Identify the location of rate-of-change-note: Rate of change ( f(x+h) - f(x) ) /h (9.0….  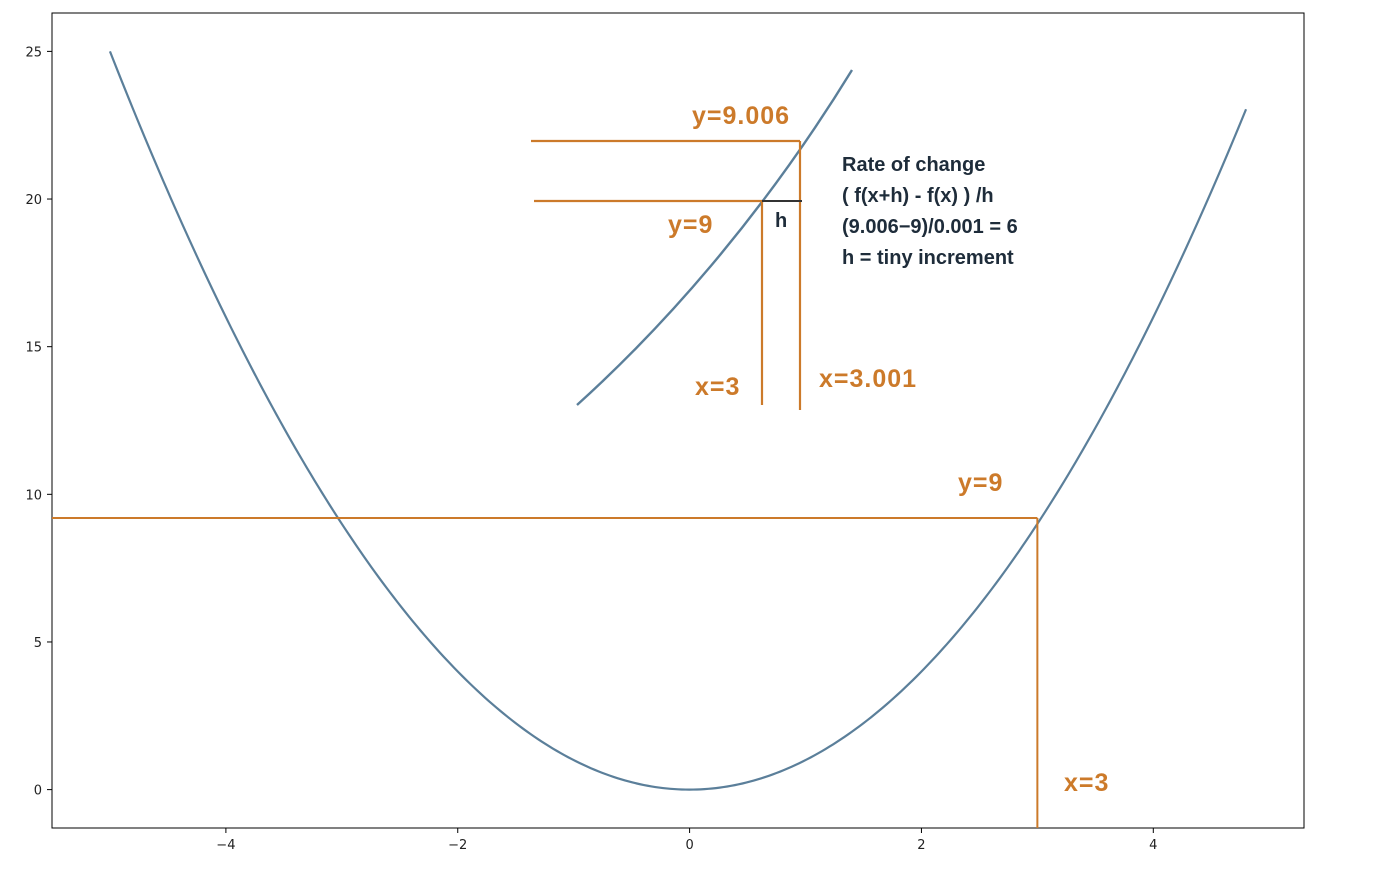
(930, 211).